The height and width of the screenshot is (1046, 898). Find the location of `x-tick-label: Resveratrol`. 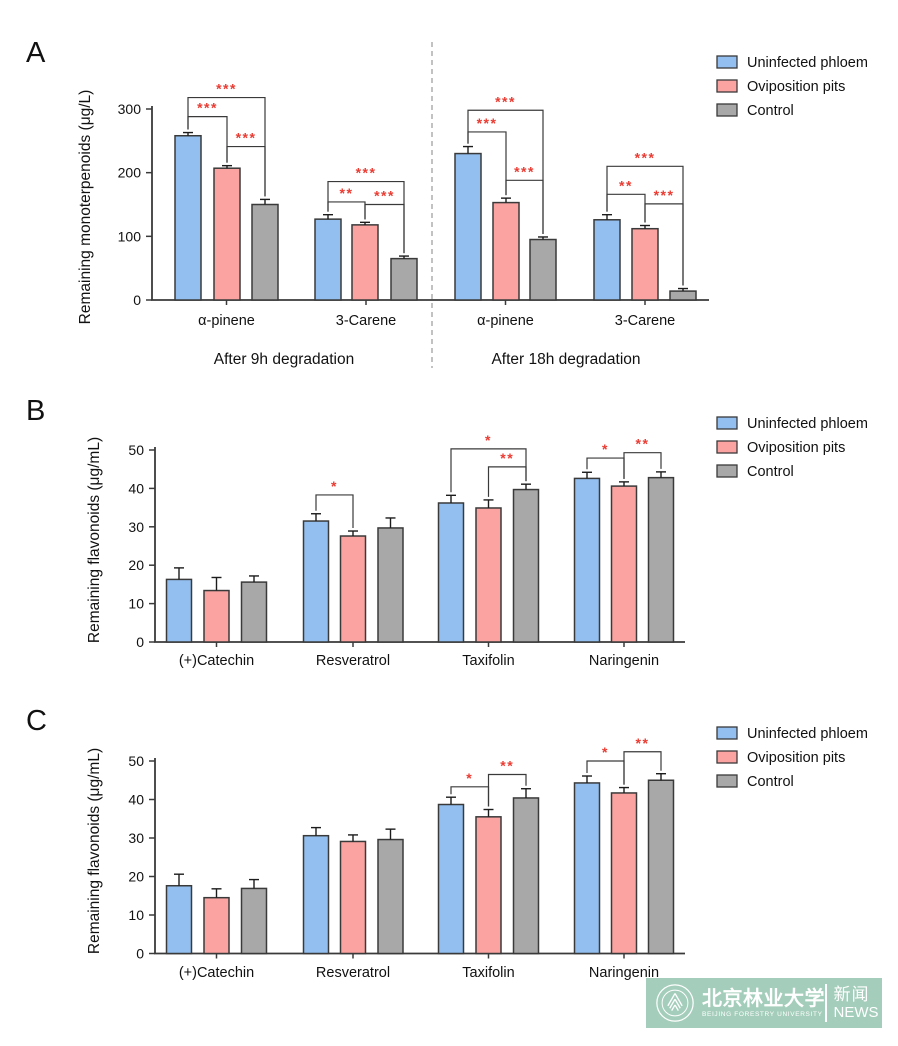

x-tick-label: Resveratrol is located at coordinates (353, 973).